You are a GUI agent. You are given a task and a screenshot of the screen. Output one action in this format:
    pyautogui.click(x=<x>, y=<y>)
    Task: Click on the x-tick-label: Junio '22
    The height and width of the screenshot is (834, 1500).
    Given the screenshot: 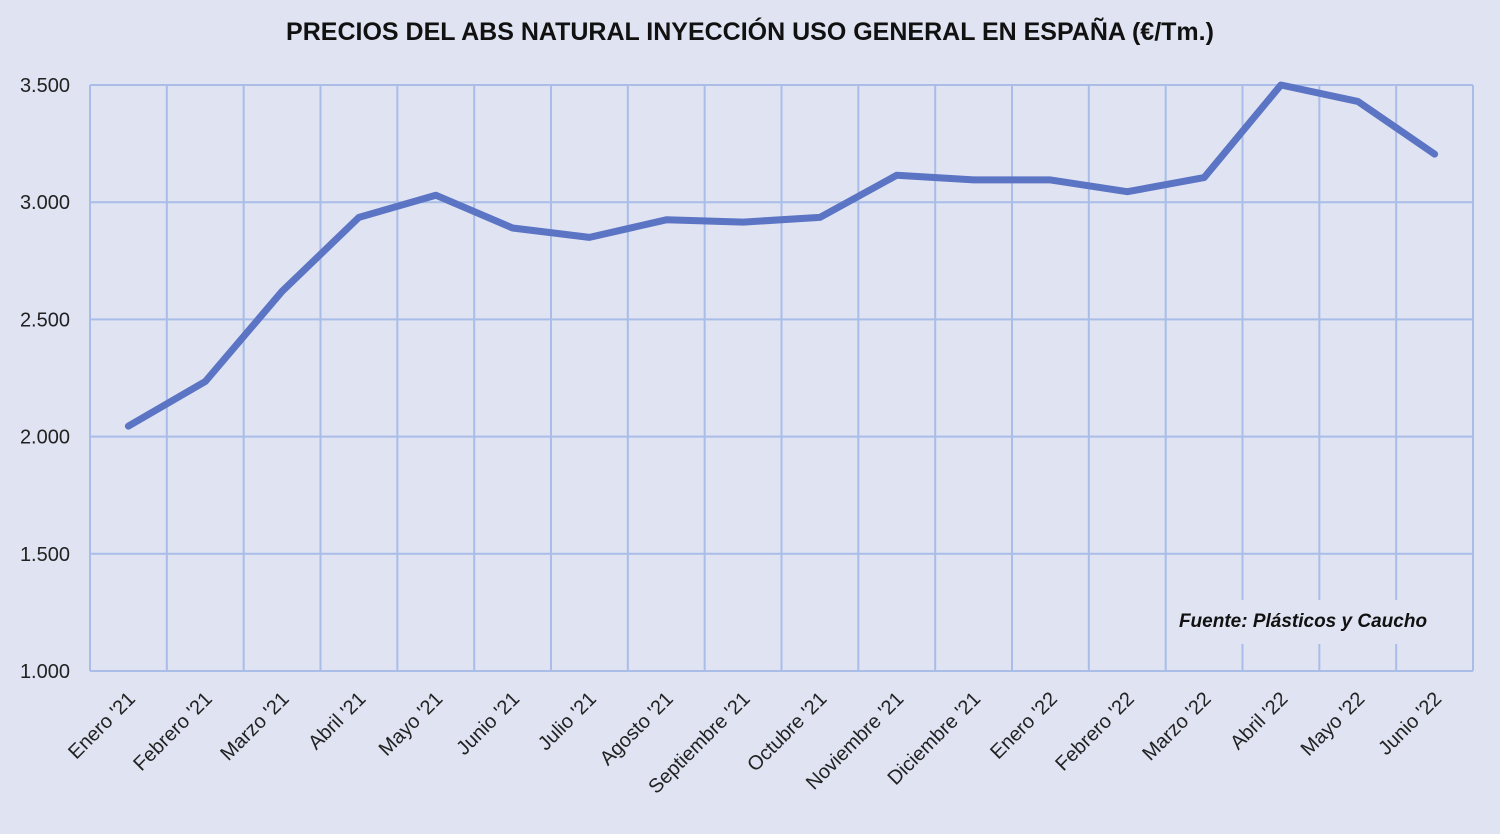 What is the action you would take?
    pyautogui.click(x=1410, y=724)
    